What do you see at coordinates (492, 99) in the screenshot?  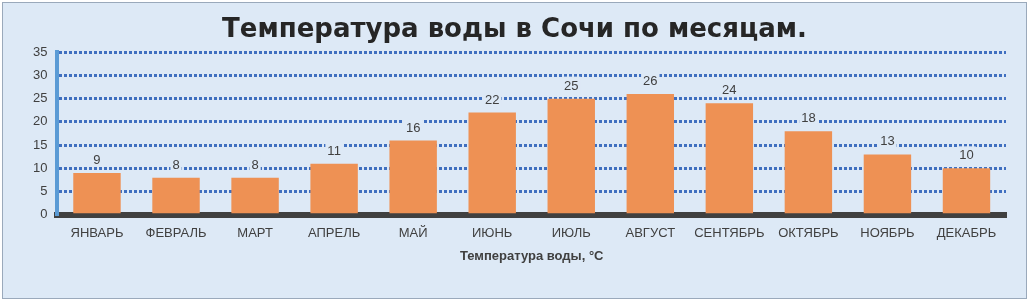 I see `data-label: 22` at bounding box center [492, 99].